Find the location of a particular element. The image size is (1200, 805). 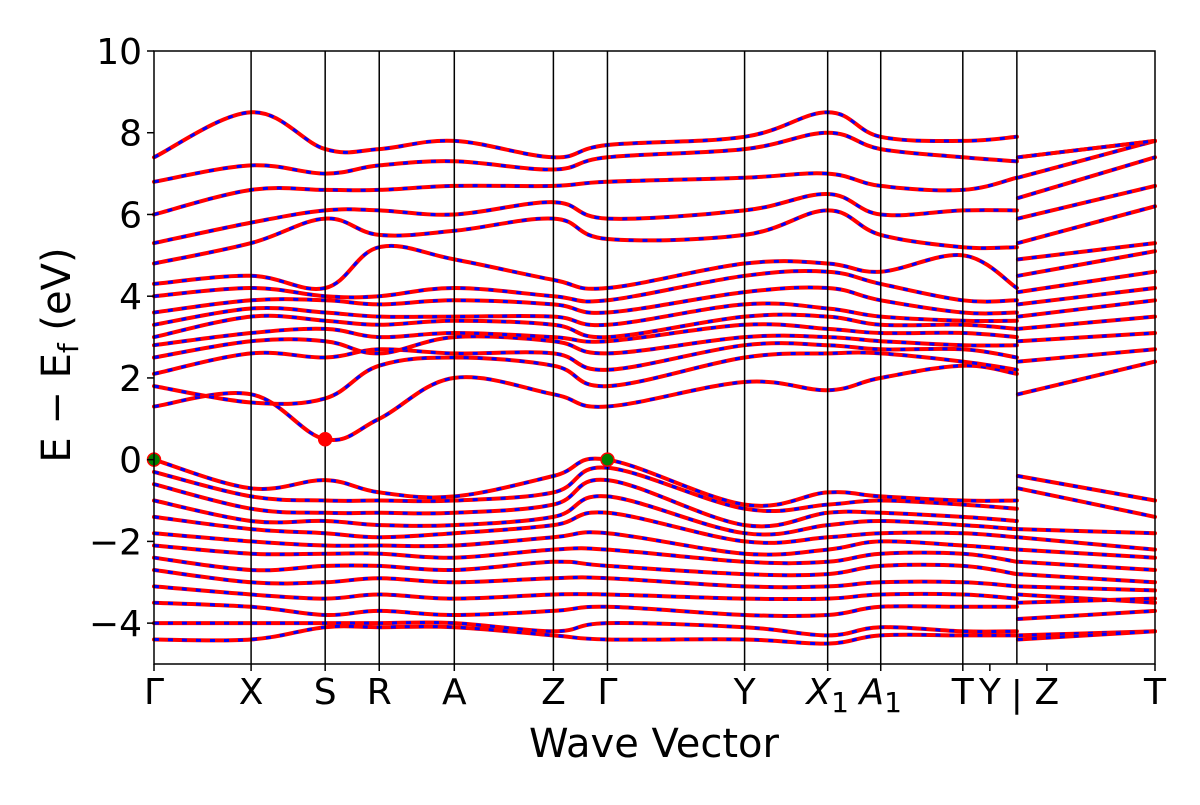

valence-band-7-dash is located at coordinates (654, 564).